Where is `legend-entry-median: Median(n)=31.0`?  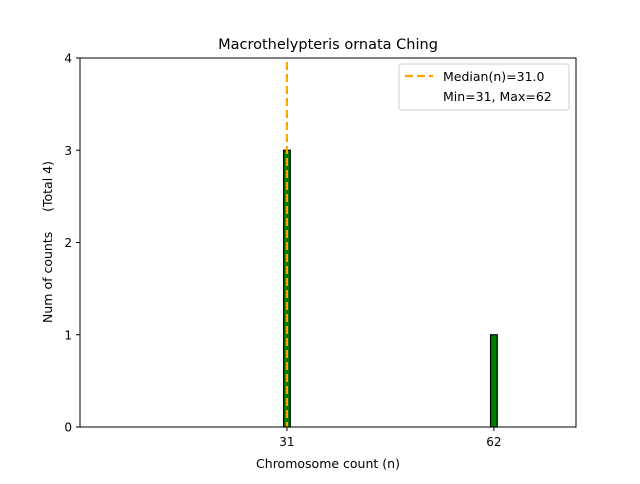 legend-entry-median: Median(n)=31.0 is located at coordinates (493, 76).